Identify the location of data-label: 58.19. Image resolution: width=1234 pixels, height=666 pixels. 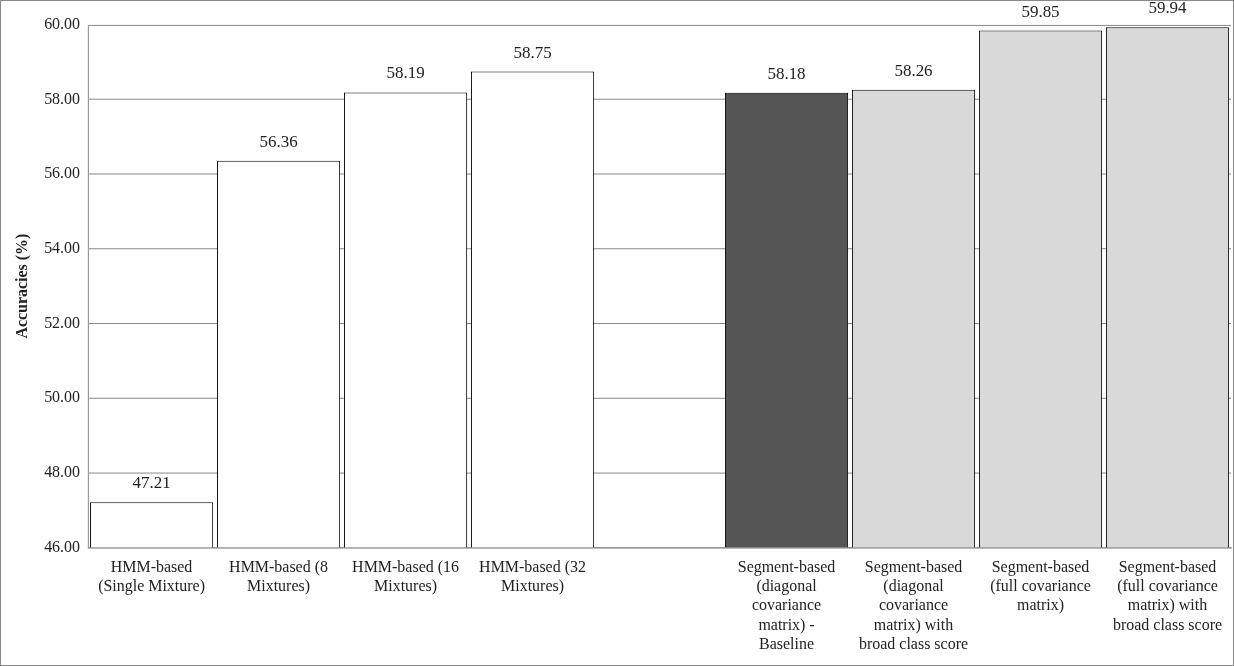
(405, 73).